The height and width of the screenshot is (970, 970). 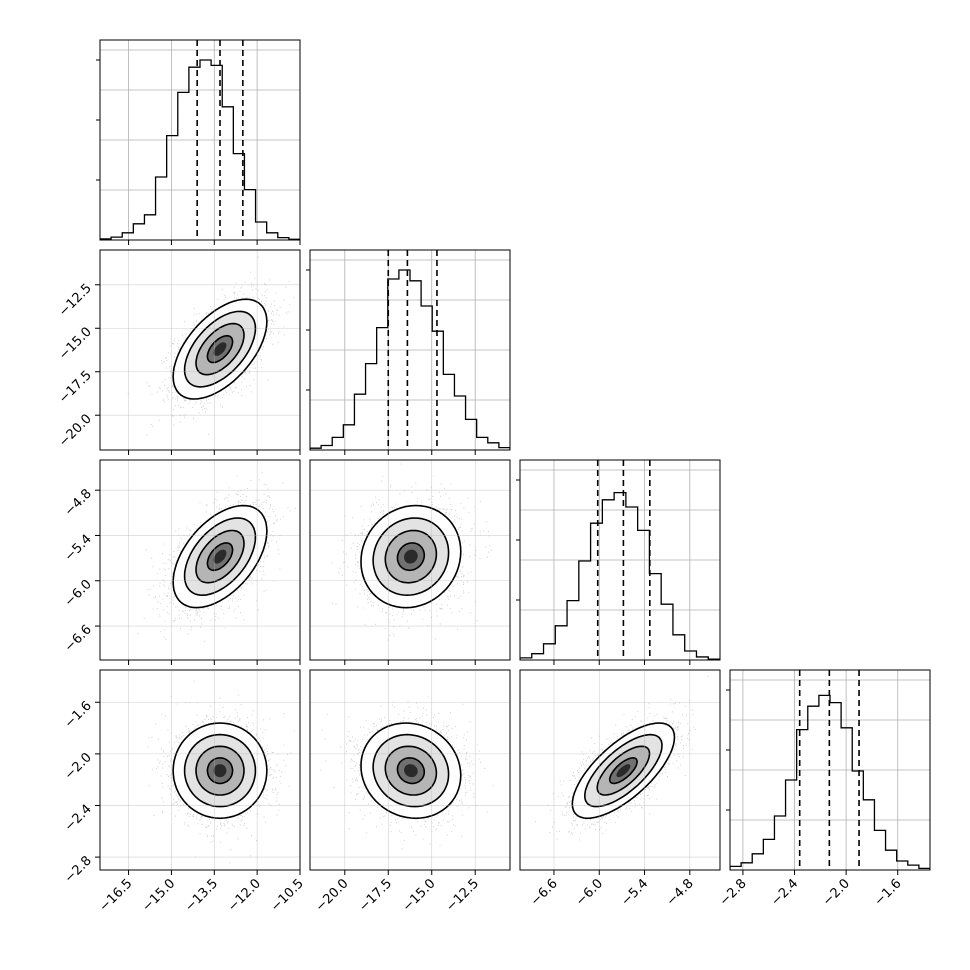 I want to click on xtick-label-0-0: −16.5, so click(x=116, y=895).